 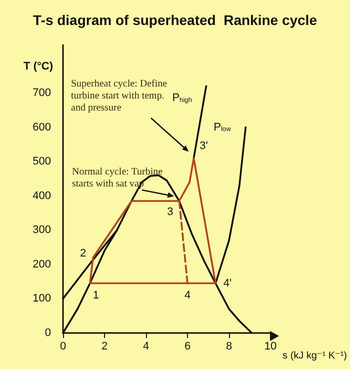 I want to click on annotation: 4, so click(x=187, y=295).